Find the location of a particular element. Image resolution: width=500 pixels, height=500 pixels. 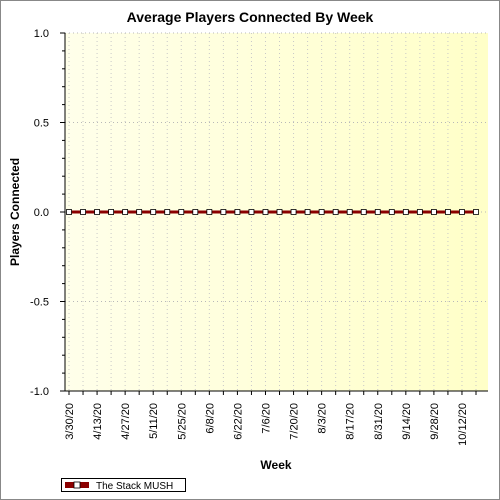

x-tick-label: 9/14/20 is located at coordinates (407, 421).